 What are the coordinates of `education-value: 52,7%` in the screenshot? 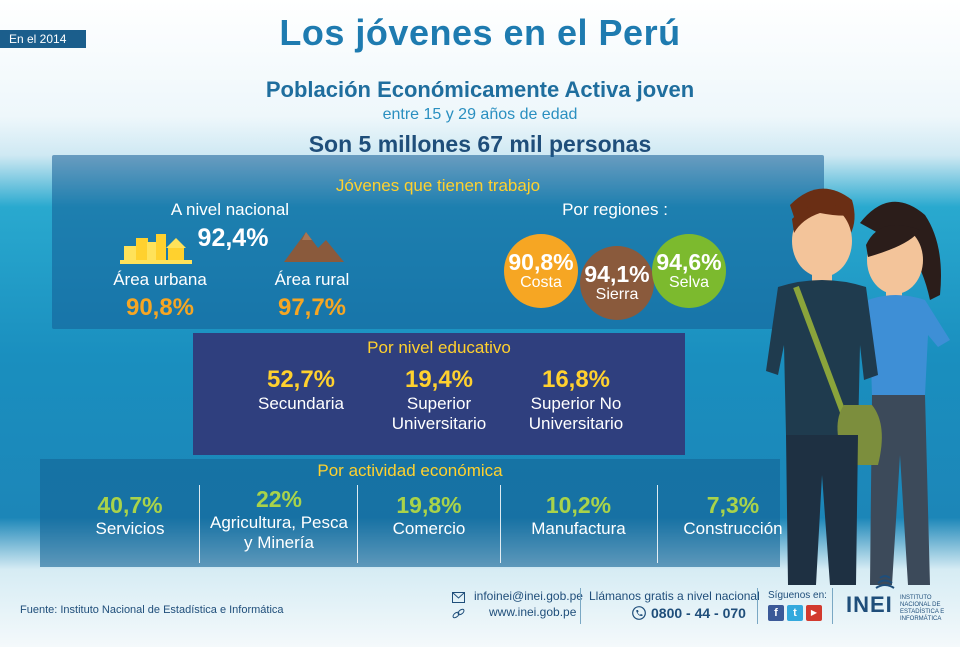 It's located at (301, 379).